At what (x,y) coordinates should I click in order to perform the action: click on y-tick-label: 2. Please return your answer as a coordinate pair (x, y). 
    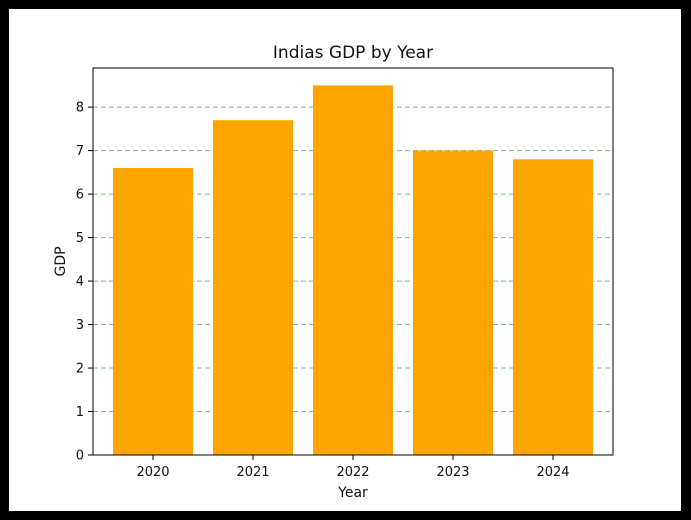
    Looking at the image, I should click on (80, 369).